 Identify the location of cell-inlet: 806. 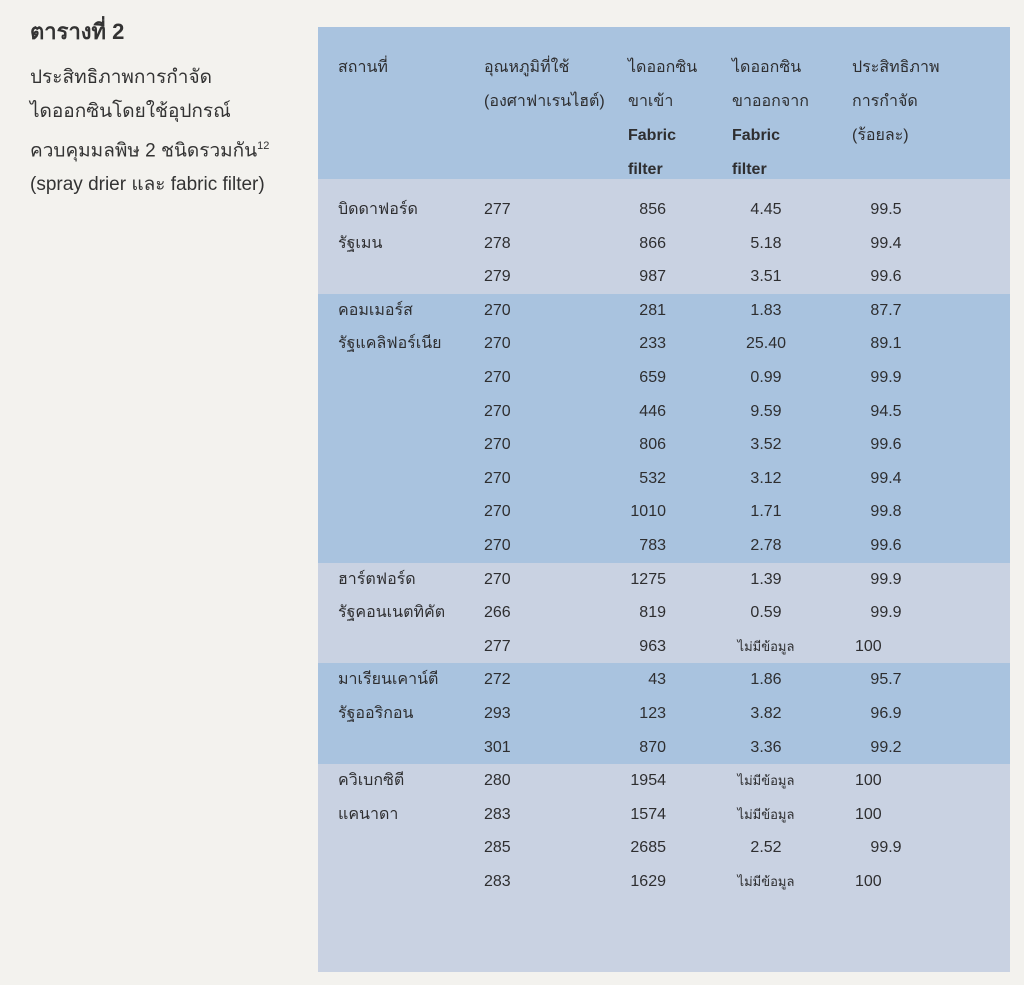
(652, 445).